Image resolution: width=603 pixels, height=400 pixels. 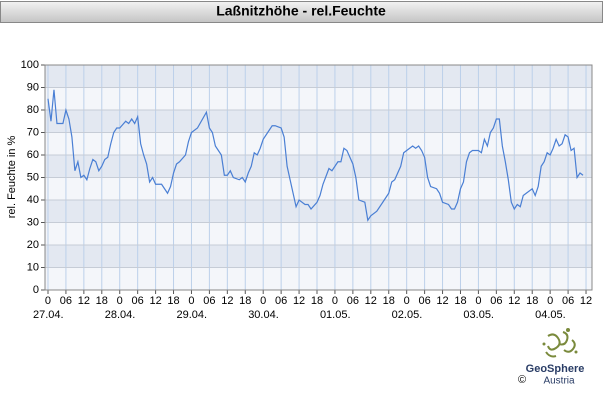 I want to click on copyright: ©, so click(x=522, y=380).